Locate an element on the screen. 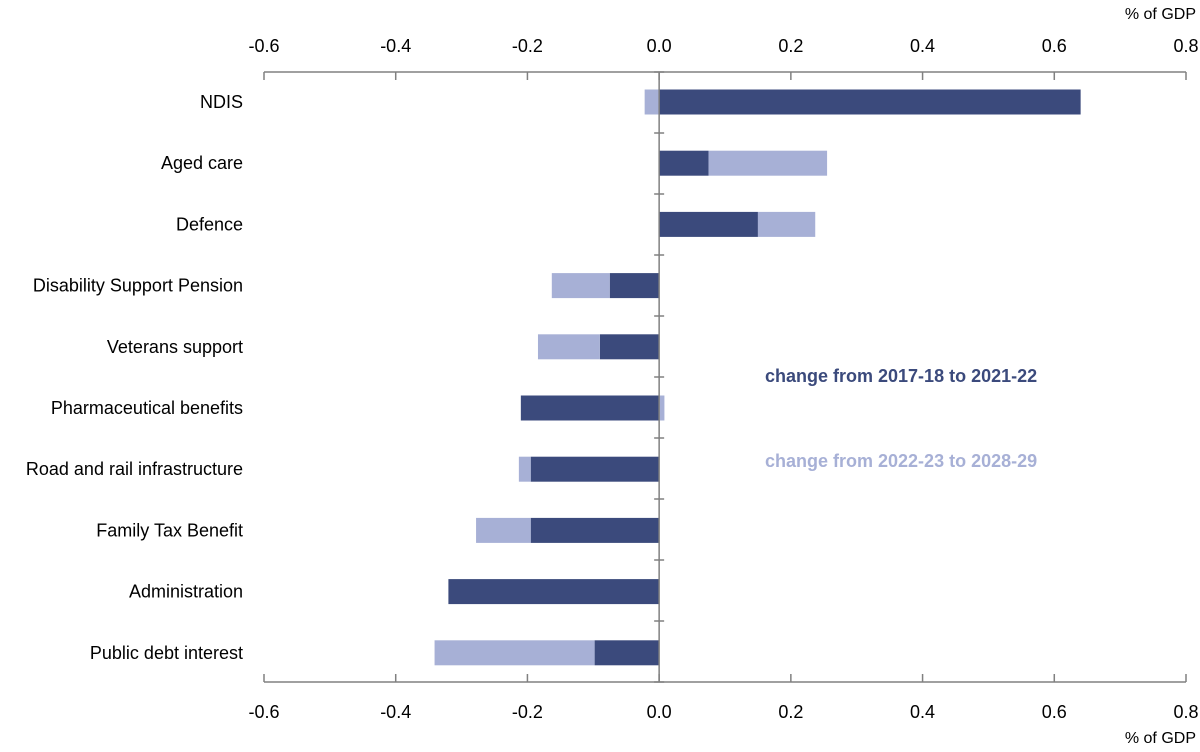 This screenshot has width=1200, height=752. unit-label-top: % of GDP is located at coordinates (1160, 14).